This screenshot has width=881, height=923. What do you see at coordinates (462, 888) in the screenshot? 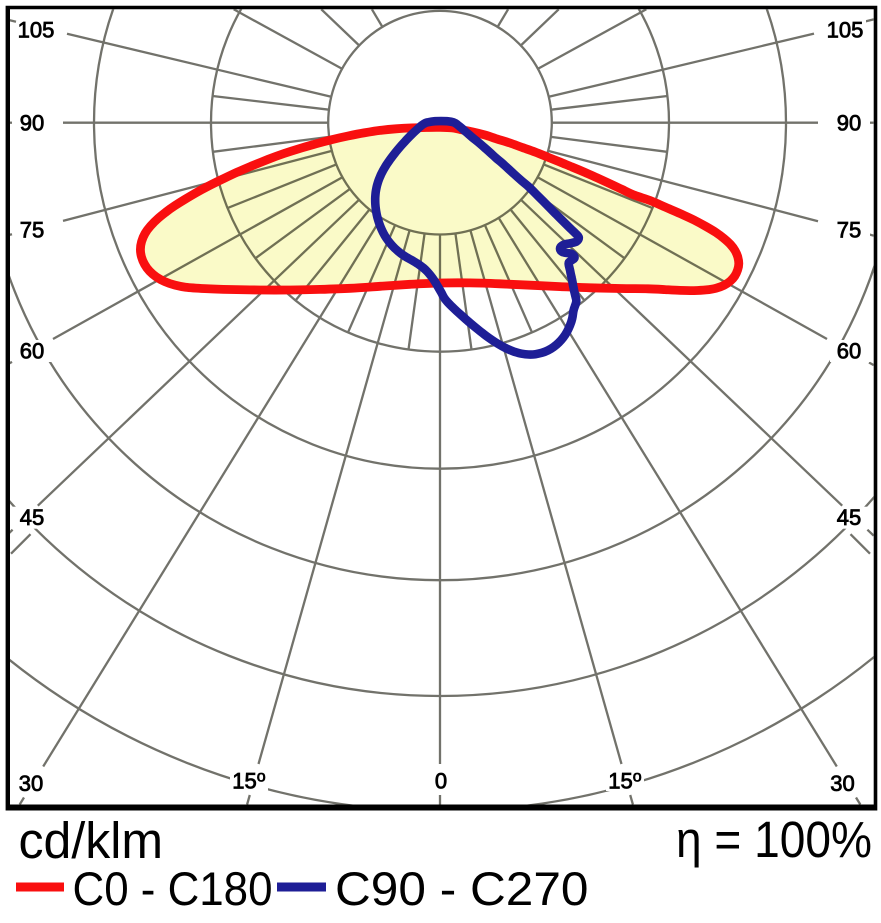
I see `svg-text: C90 - C270` at bounding box center [462, 888].